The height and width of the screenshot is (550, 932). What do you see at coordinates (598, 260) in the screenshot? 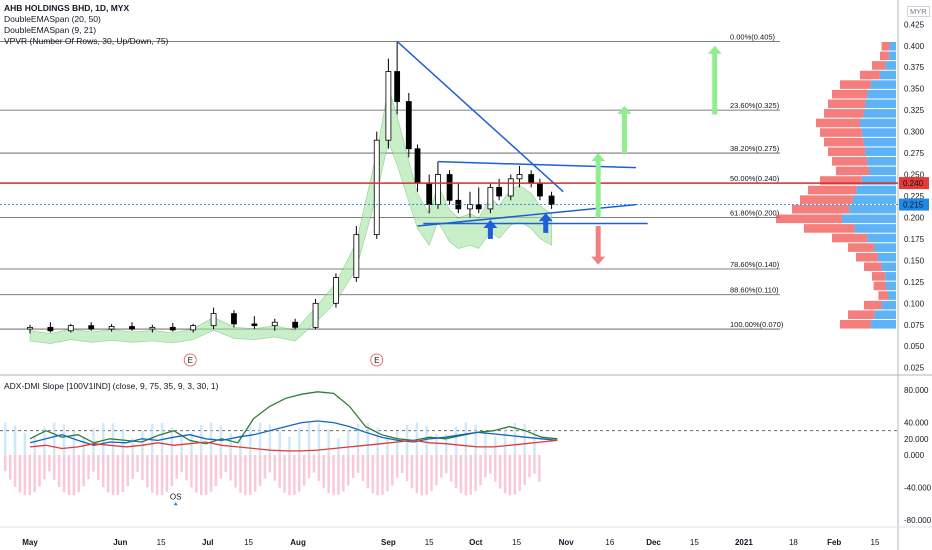
I see `target-arrow-down-head` at bounding box center [598, 260].